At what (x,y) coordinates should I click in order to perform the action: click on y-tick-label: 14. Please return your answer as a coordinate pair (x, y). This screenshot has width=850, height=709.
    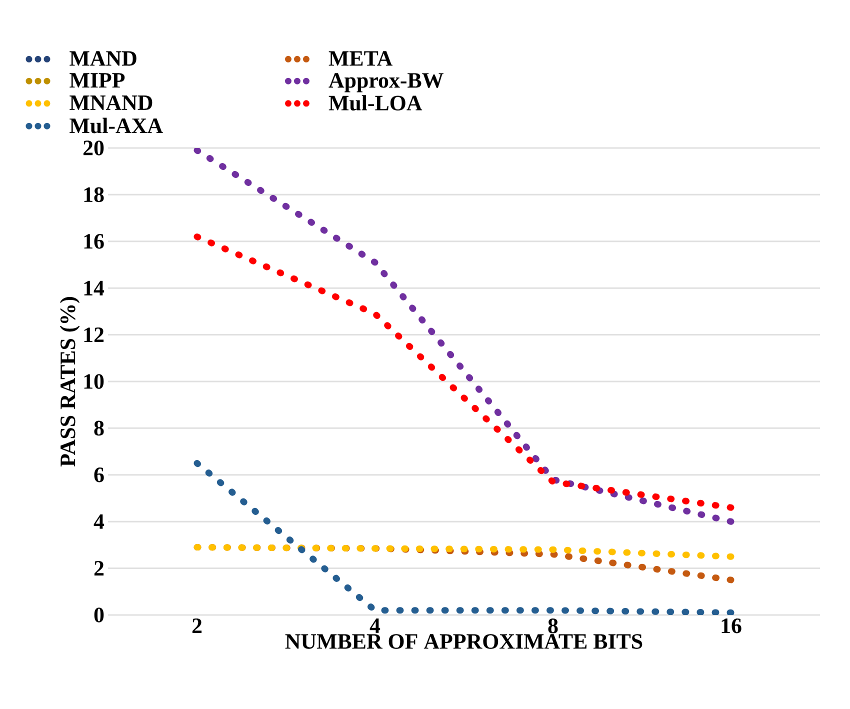
    Looking at the image, I should click on (94, 288).